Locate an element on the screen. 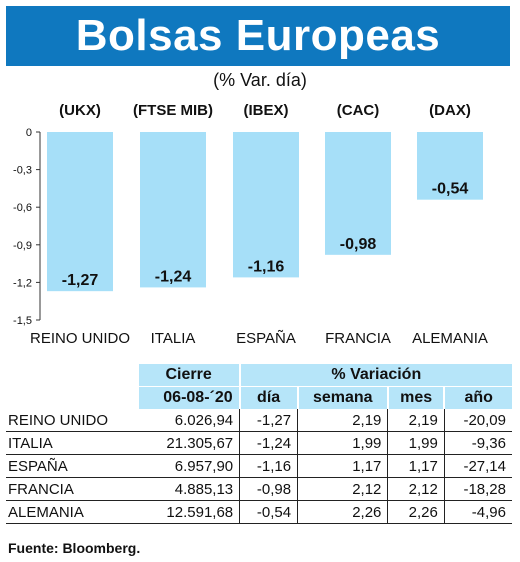  y-tick-label: -0,6 is located at coordinates (22, 208).